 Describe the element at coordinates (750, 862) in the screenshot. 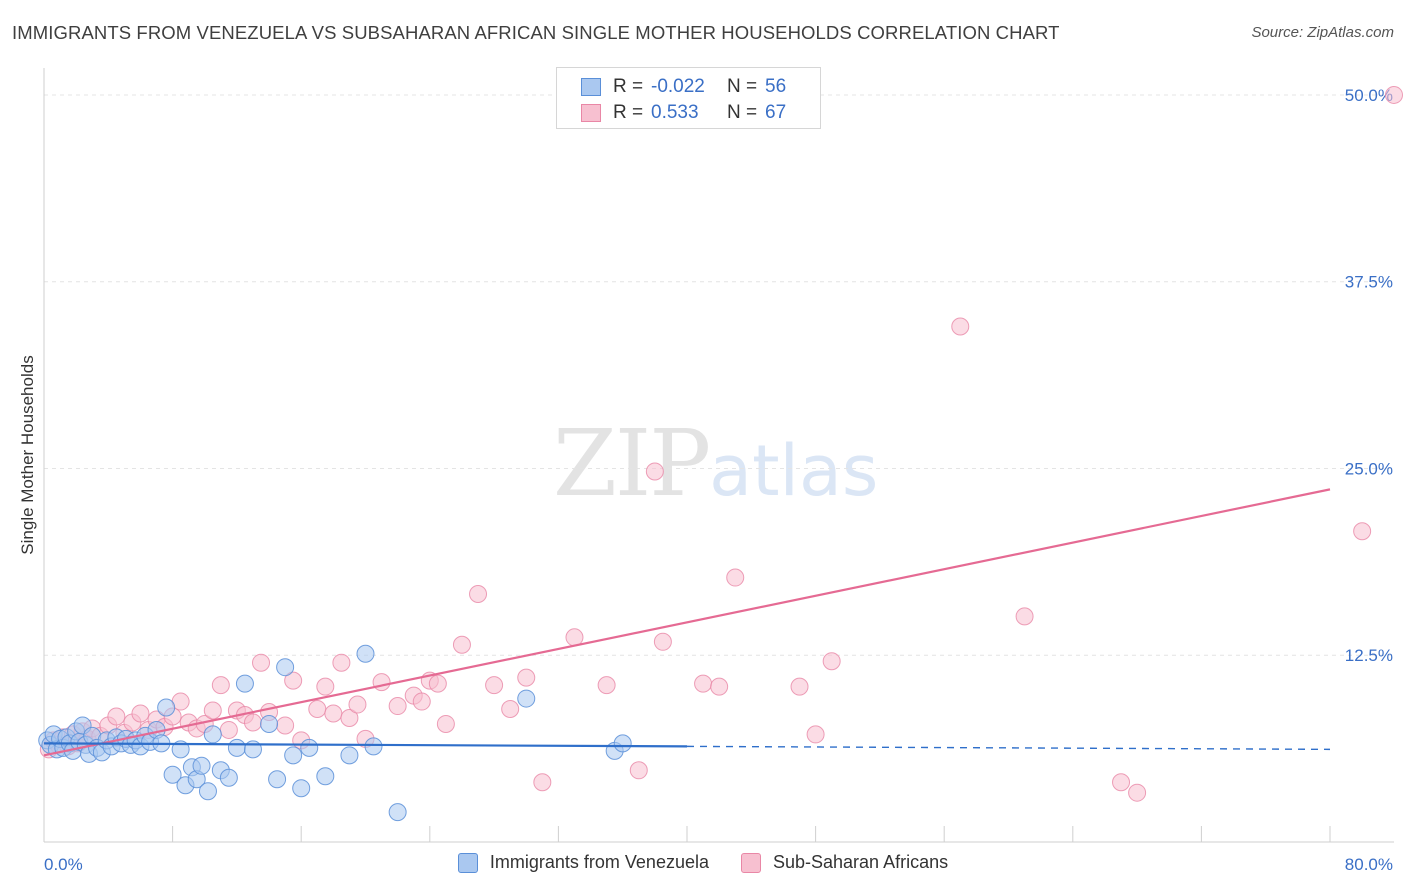

I see `bottom-legend-swatch-pink` at that location.